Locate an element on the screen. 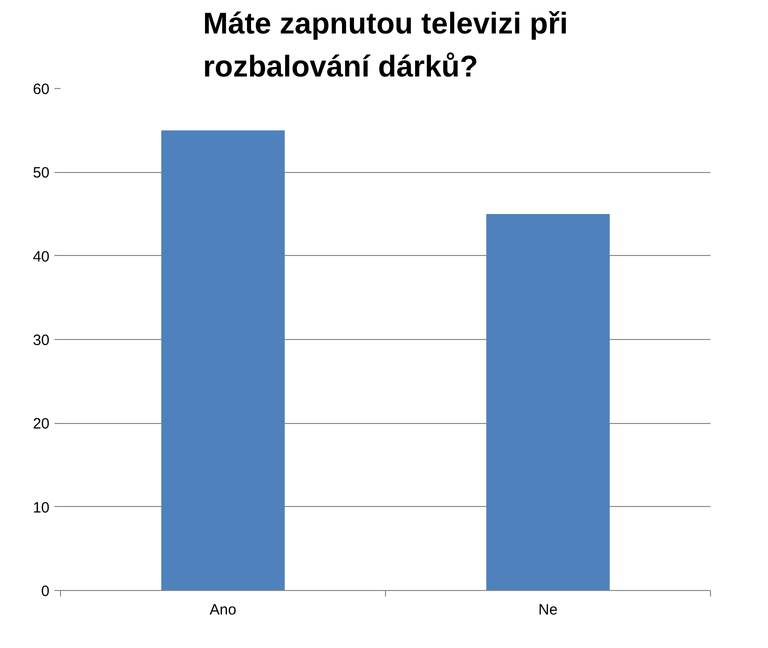 This screenshot has width=768, height=648. y-tick-label: 40 is located at coordinates (41, 257).